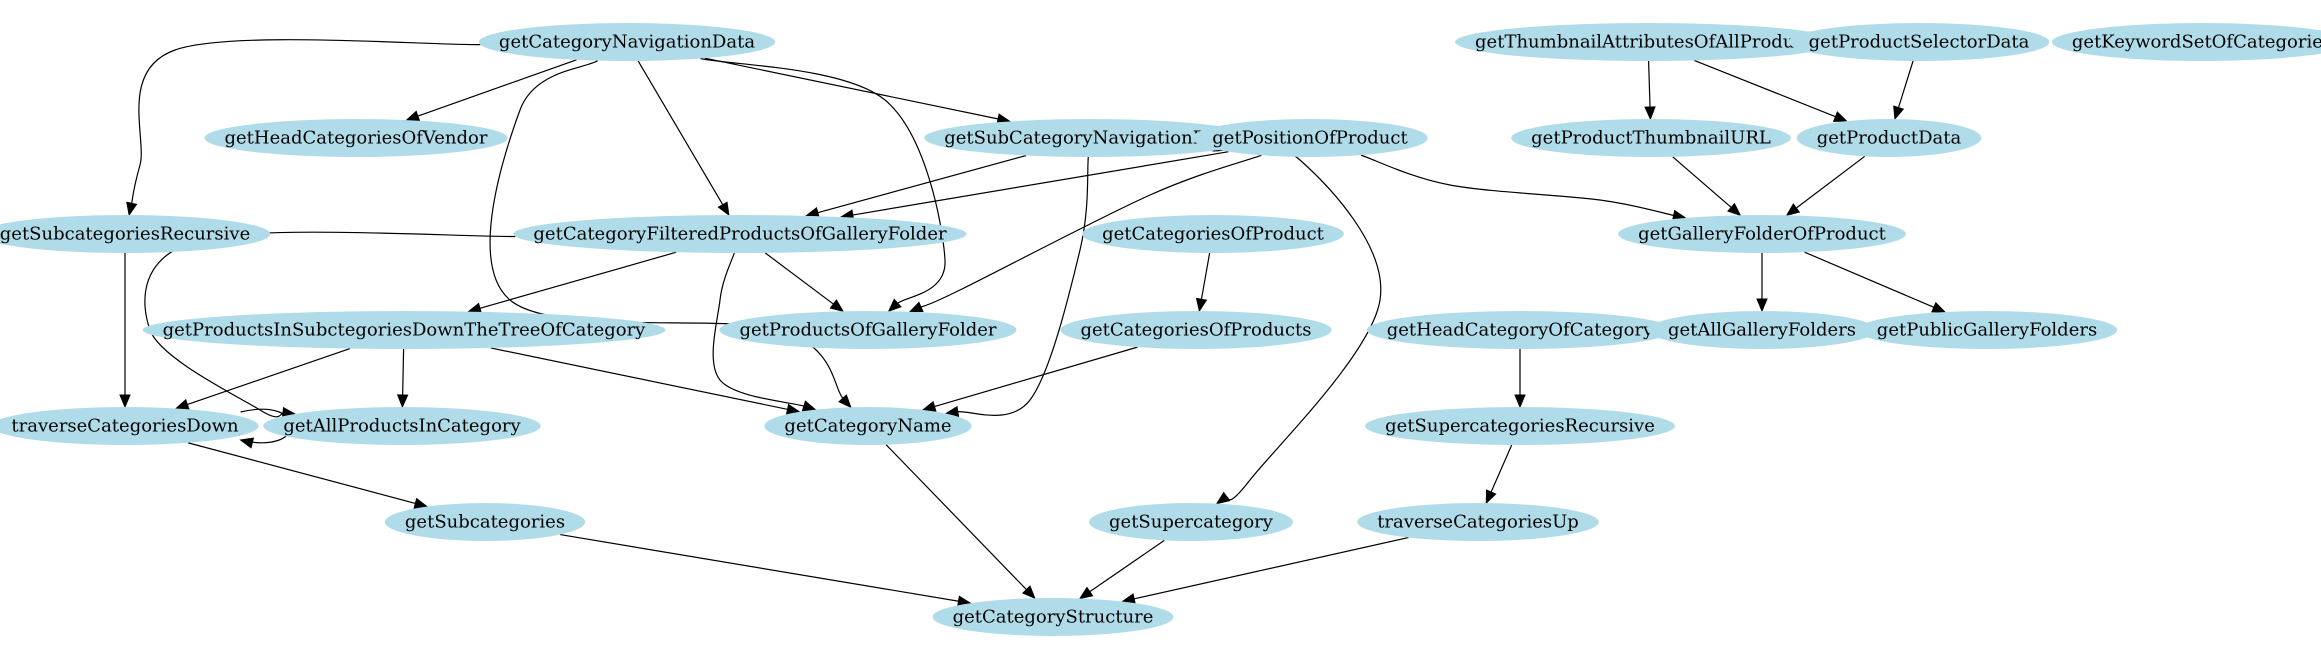  I want to click on node-get-head-categories-of-vendor: getHeadCategoriesOfVendor, so click(356, 138).